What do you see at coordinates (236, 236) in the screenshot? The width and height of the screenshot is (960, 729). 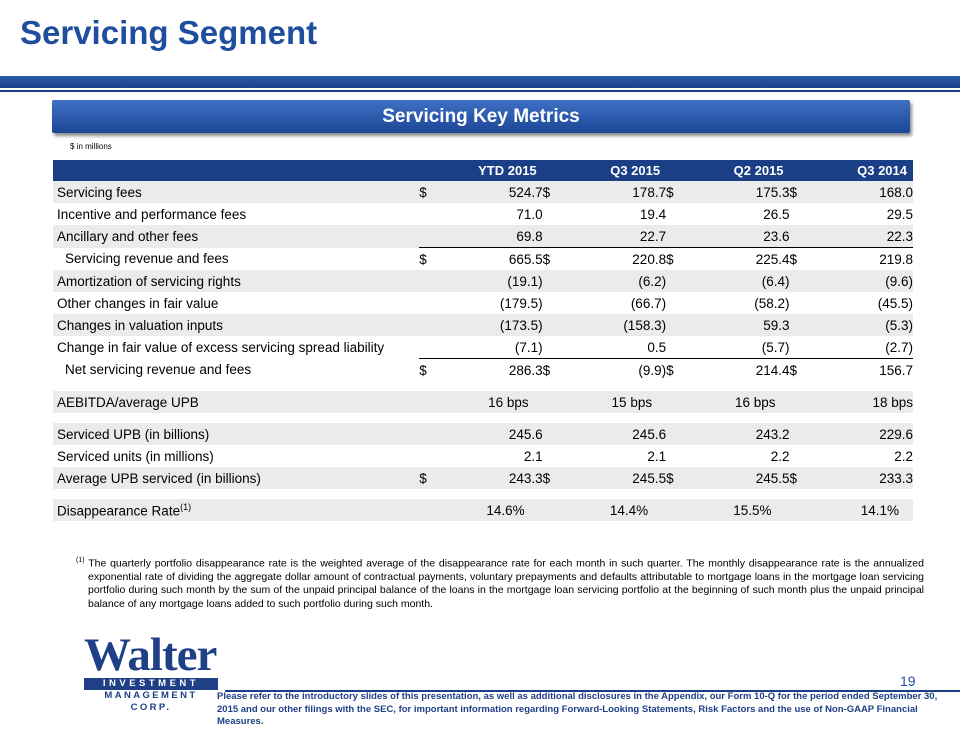 I see `row-label: Ancillary and other fees` at bounding box center [236, 236].